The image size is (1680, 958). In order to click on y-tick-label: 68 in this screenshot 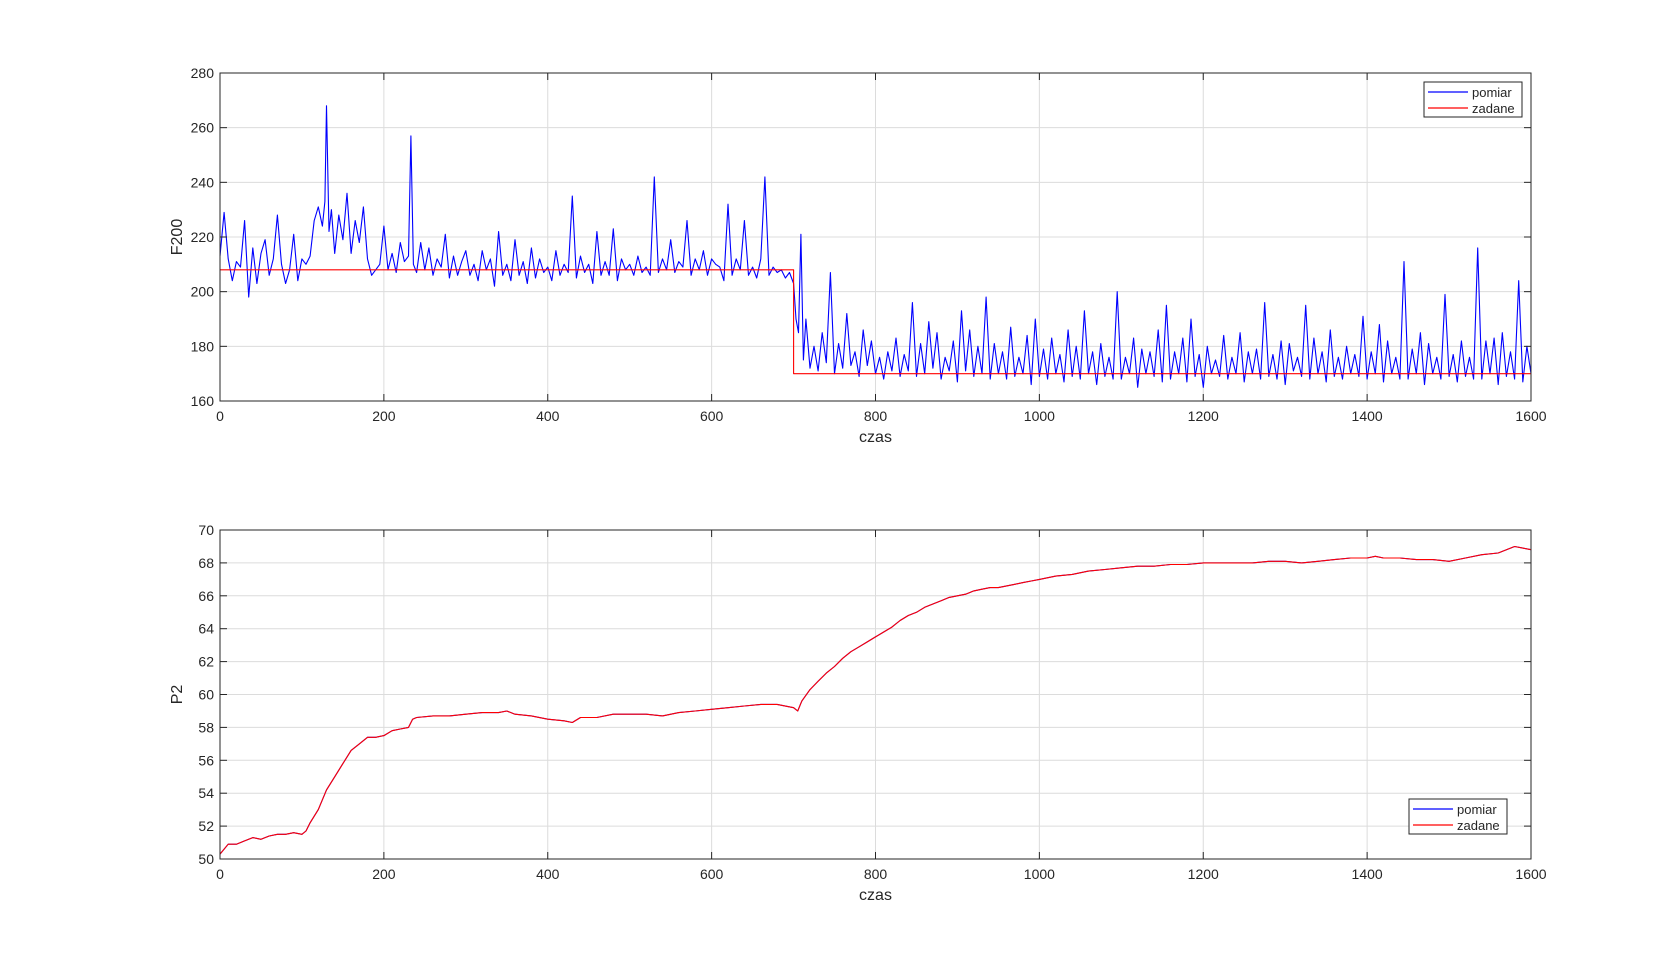, I will do `click(206, 563)`.